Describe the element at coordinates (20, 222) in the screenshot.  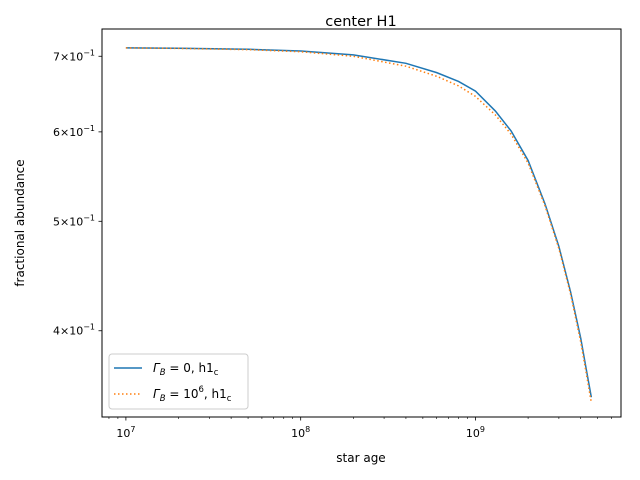
I see `y-axis-label: fractional abundance` at that location.